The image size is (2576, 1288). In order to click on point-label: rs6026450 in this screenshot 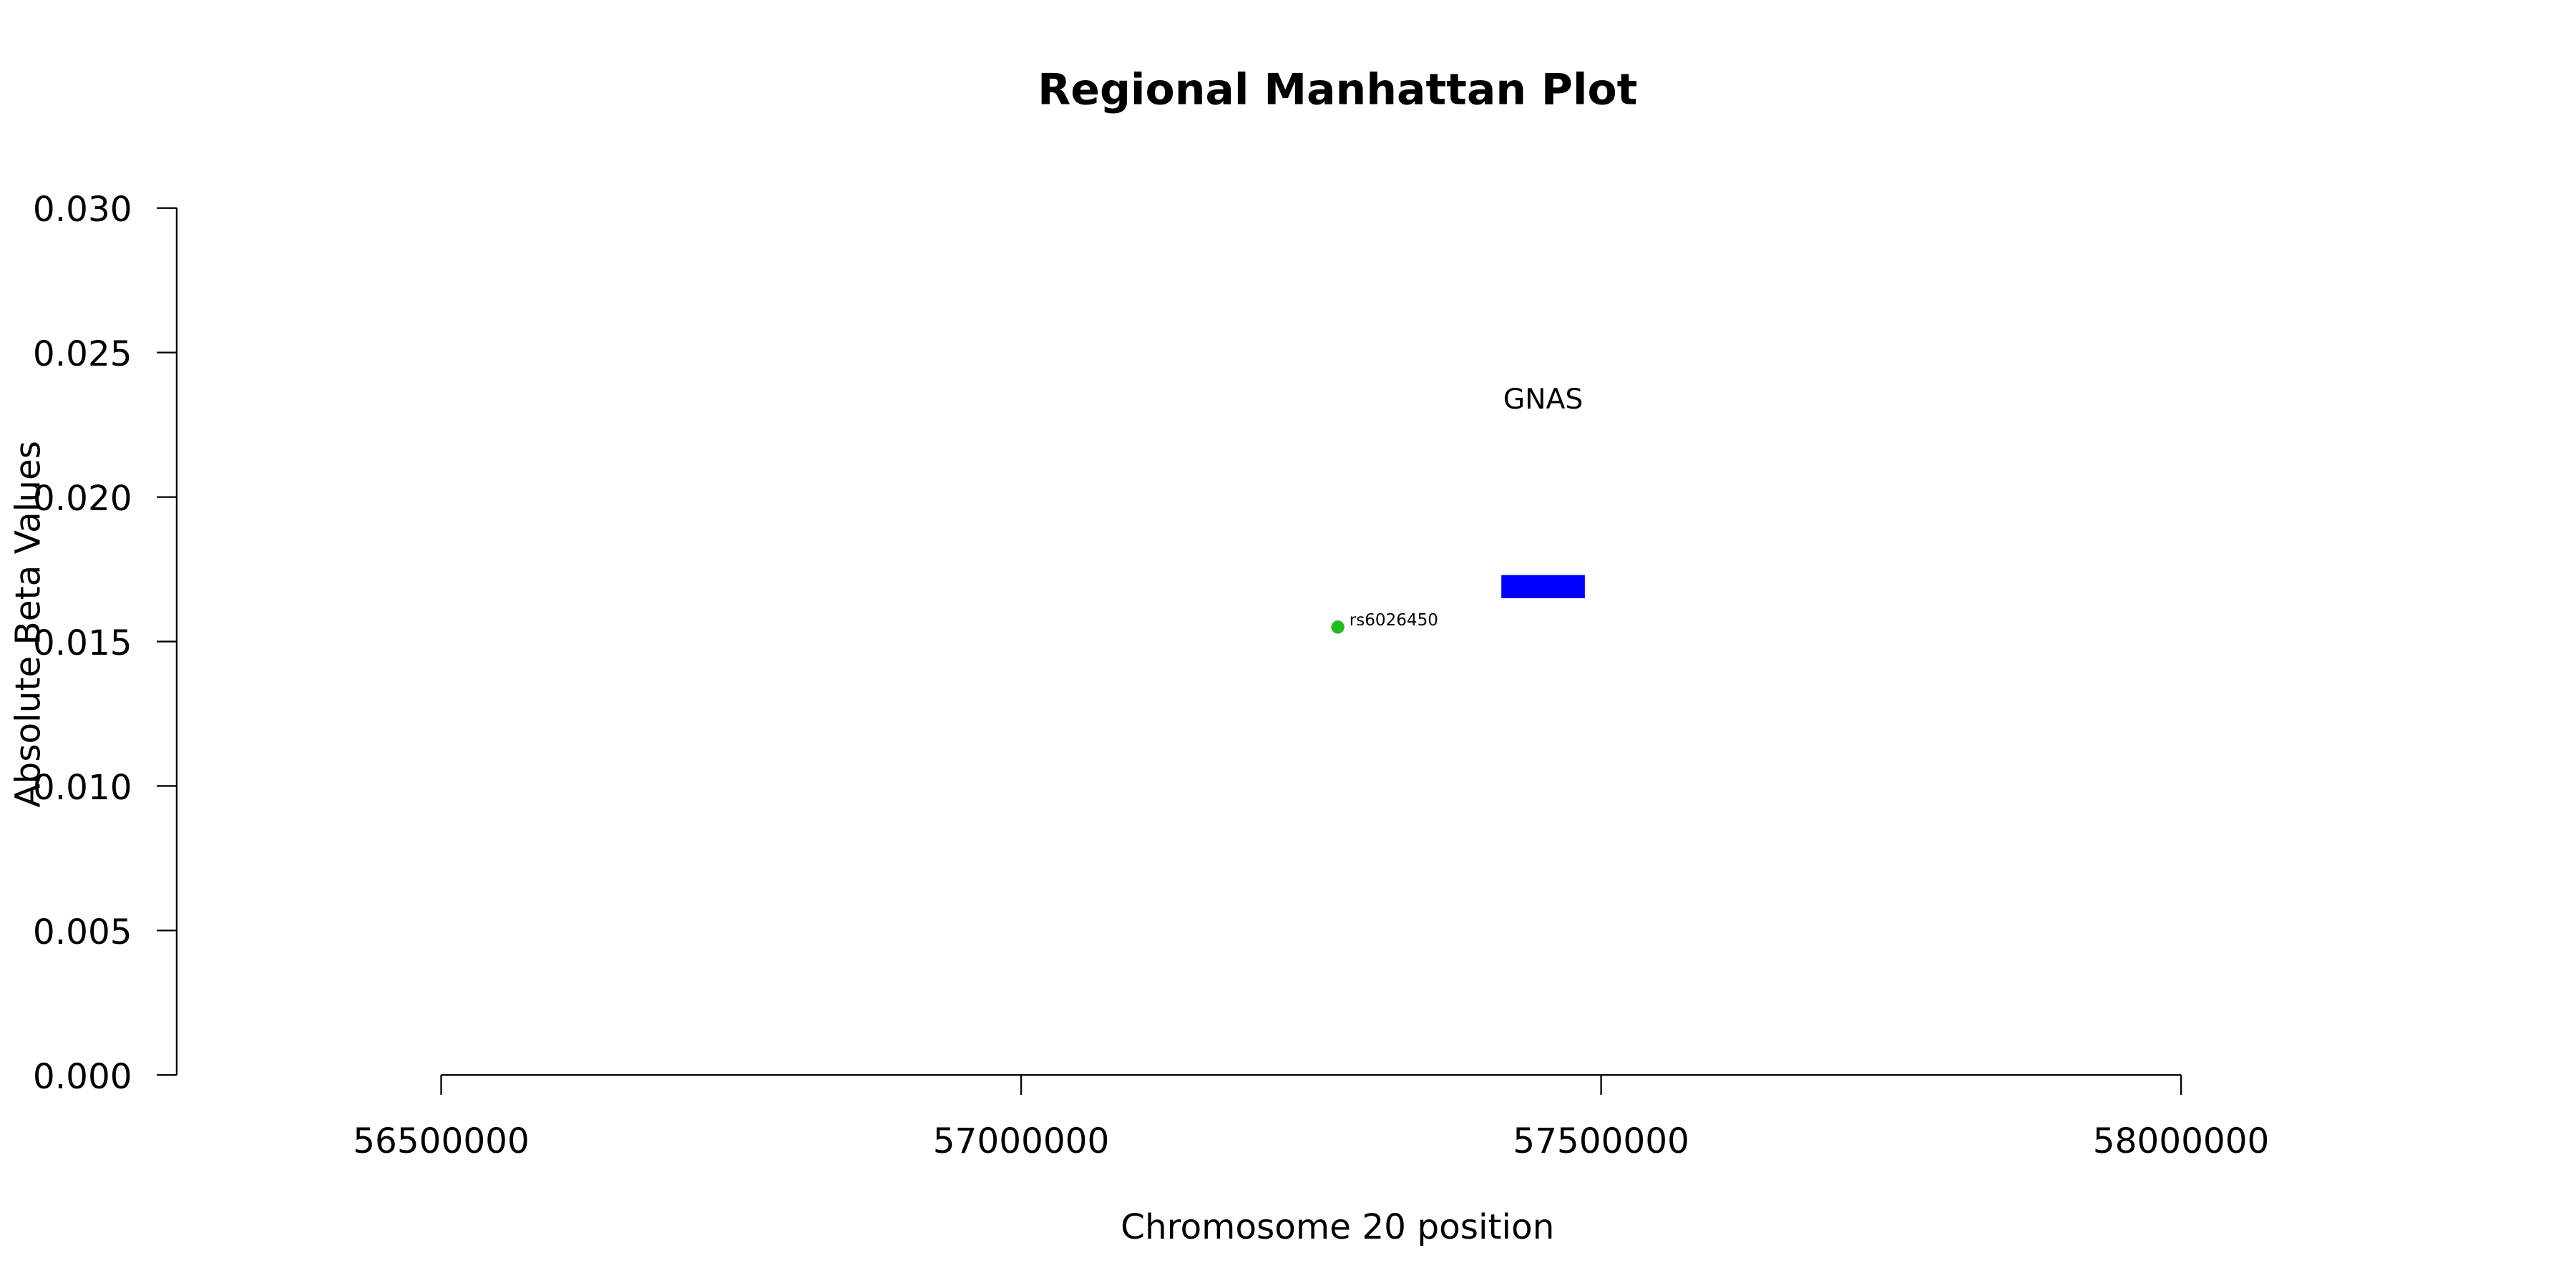, I will do `click(1394, 620)`.